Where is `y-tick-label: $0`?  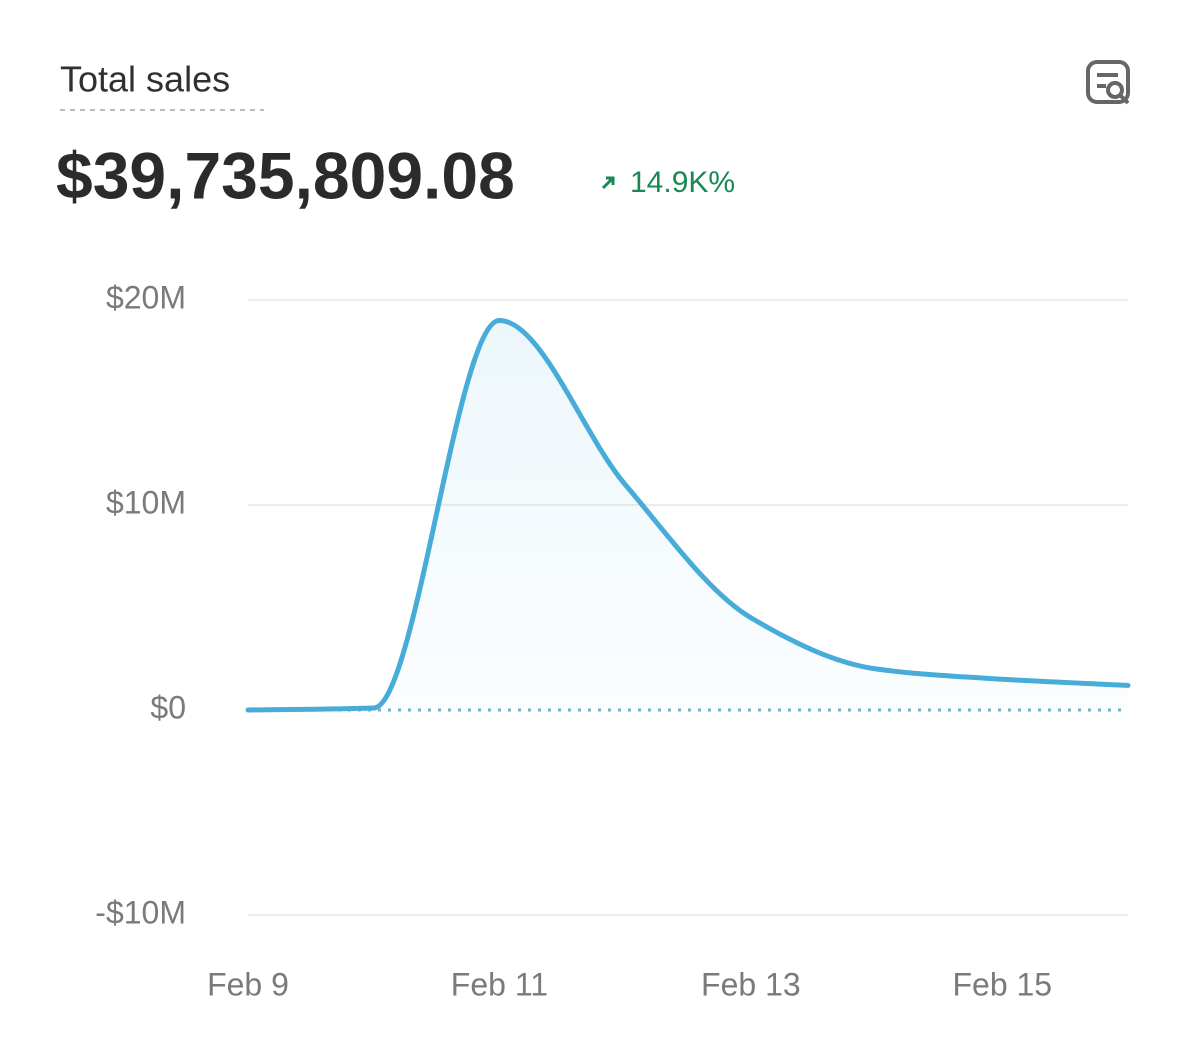 y-tick-label: $0 is located at coordinates (168, 707).